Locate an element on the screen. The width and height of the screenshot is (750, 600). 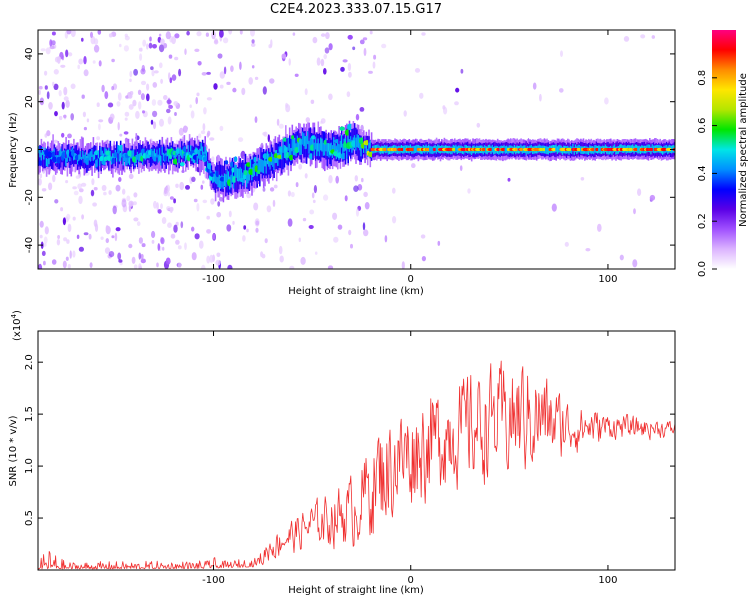
spectrogram-x-tick-label: -100 is located at coordinates (213, 279).